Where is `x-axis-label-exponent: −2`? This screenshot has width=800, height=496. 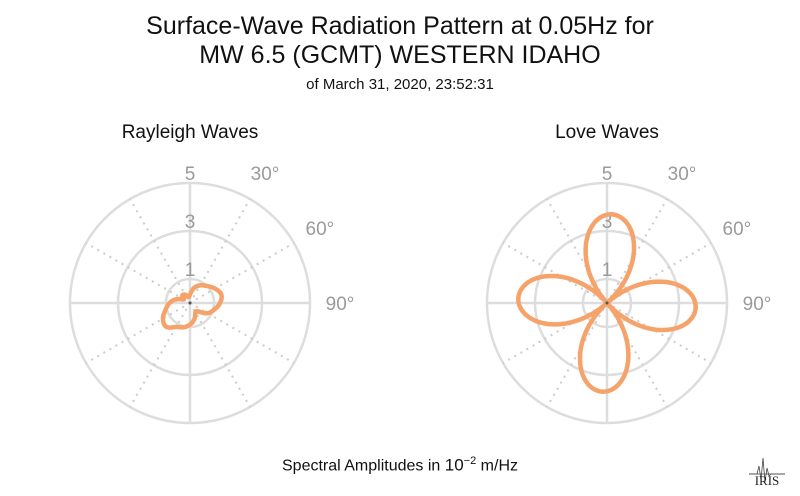 x-axis-label-exponent: −2 is located at coordinates (470, 461).